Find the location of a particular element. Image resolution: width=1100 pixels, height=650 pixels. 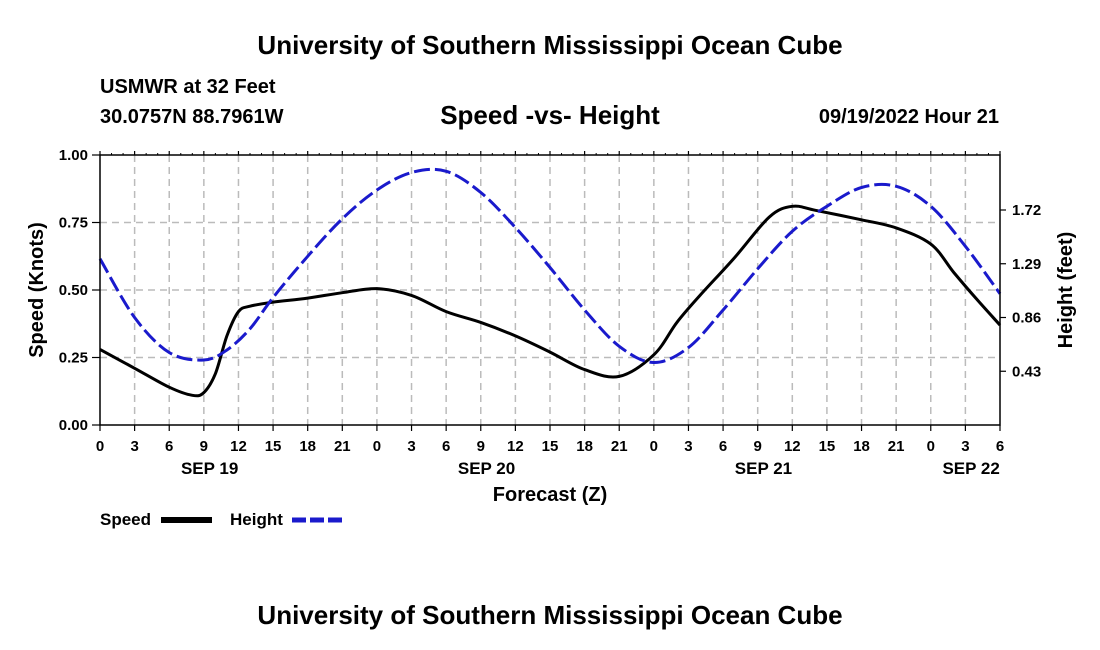

date-label: SEP 22 is located at coordinates (970, 468).